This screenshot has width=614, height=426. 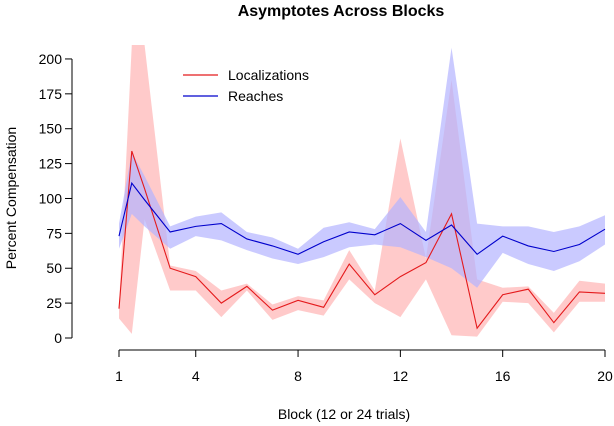 I want to click on y-tick-label: 175, so click(x=51, y=94).